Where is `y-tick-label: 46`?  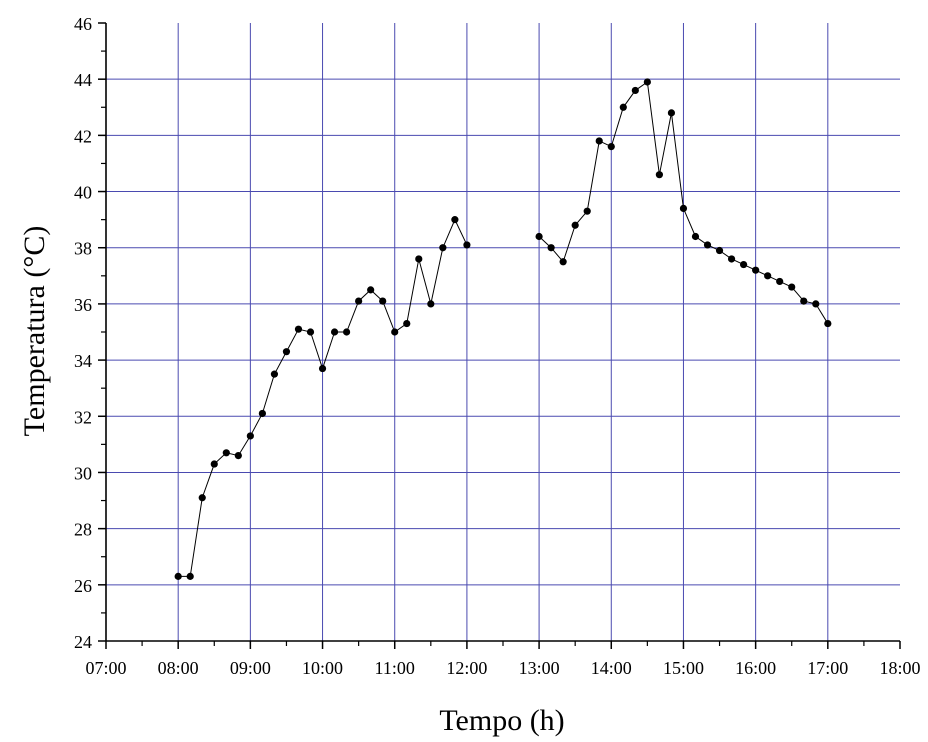 y-tick-label: 46 is located at coordinates (83, 24).